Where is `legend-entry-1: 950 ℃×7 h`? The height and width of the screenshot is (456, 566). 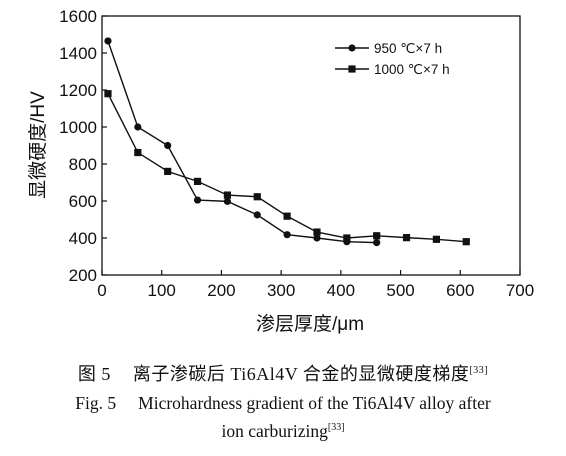
legend-entry-1: 950 ℃×7 h is located at coordinates (388, 48).